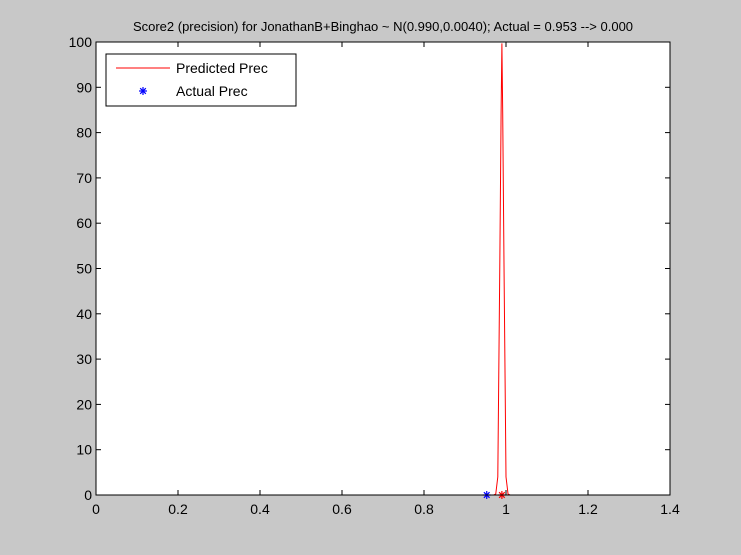 The image size is (741, 555). I want to click on y-tick-label: 90, so click(84, 87).